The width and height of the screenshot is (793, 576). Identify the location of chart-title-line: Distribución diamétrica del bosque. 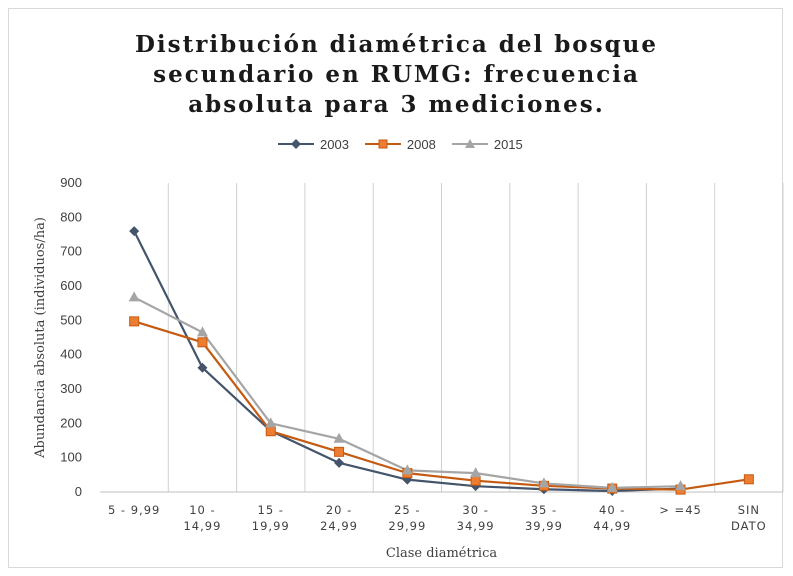
(396, 44).